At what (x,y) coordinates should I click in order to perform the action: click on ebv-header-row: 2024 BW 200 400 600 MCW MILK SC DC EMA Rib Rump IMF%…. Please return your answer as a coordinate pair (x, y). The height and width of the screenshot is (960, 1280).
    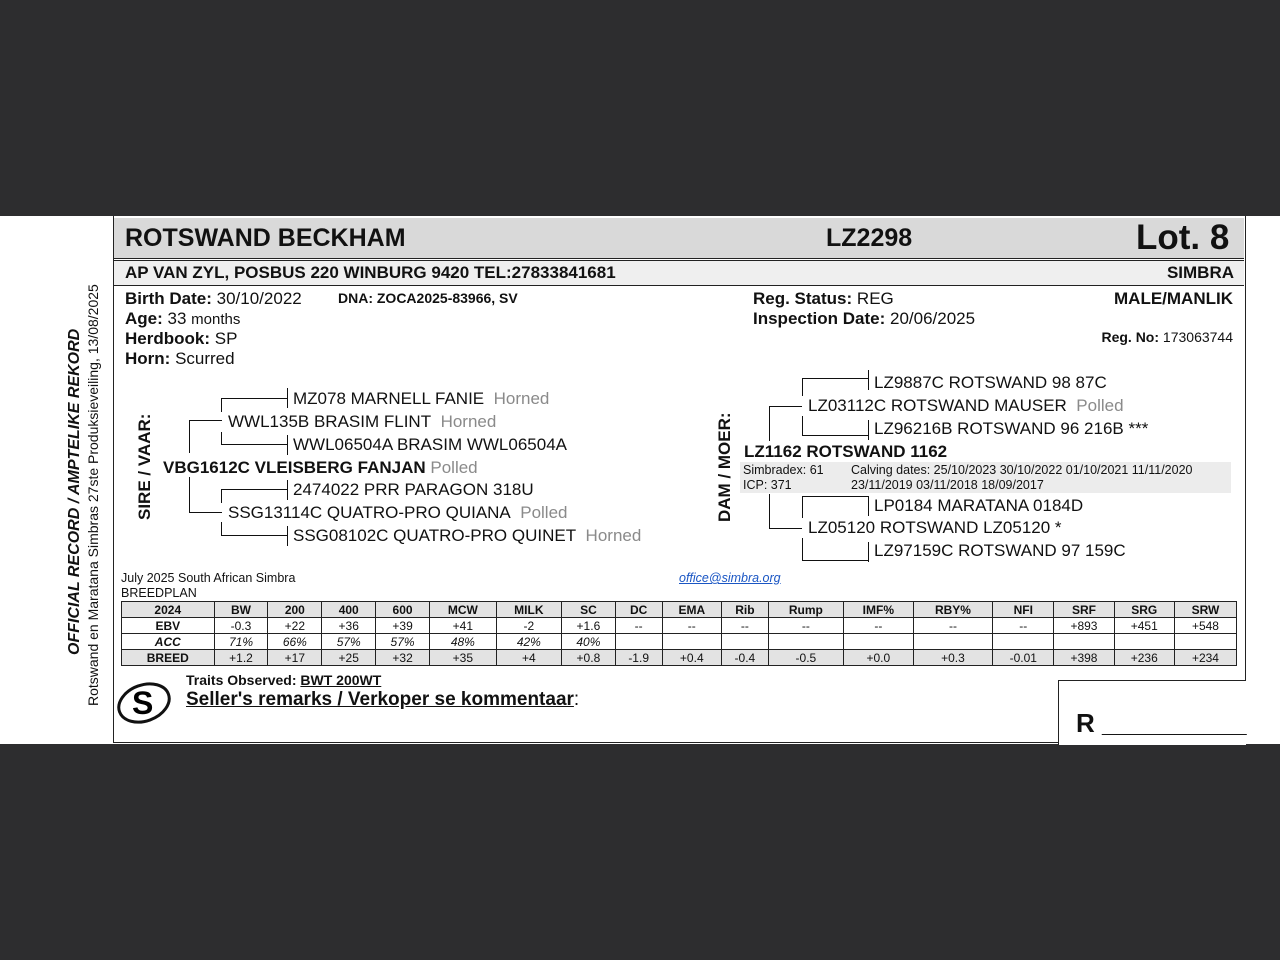
    Looking at the image, I should click on (679, 609).